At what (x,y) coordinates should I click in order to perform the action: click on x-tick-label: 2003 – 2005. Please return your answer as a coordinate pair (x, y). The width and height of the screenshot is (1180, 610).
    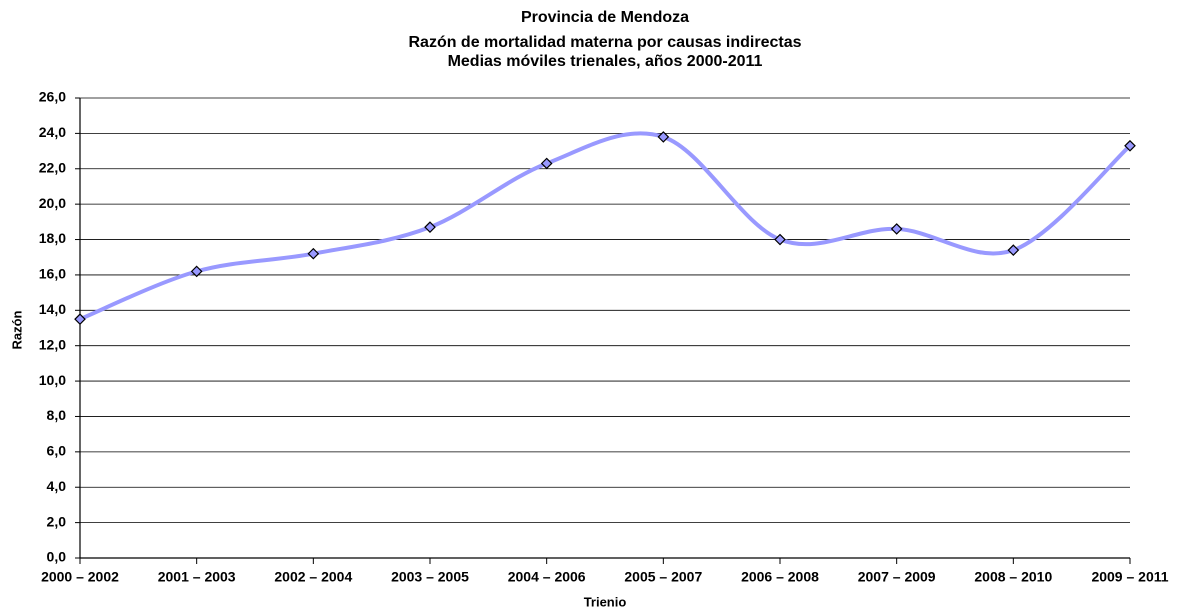
    Looking at the image, I should click on (430, 577).